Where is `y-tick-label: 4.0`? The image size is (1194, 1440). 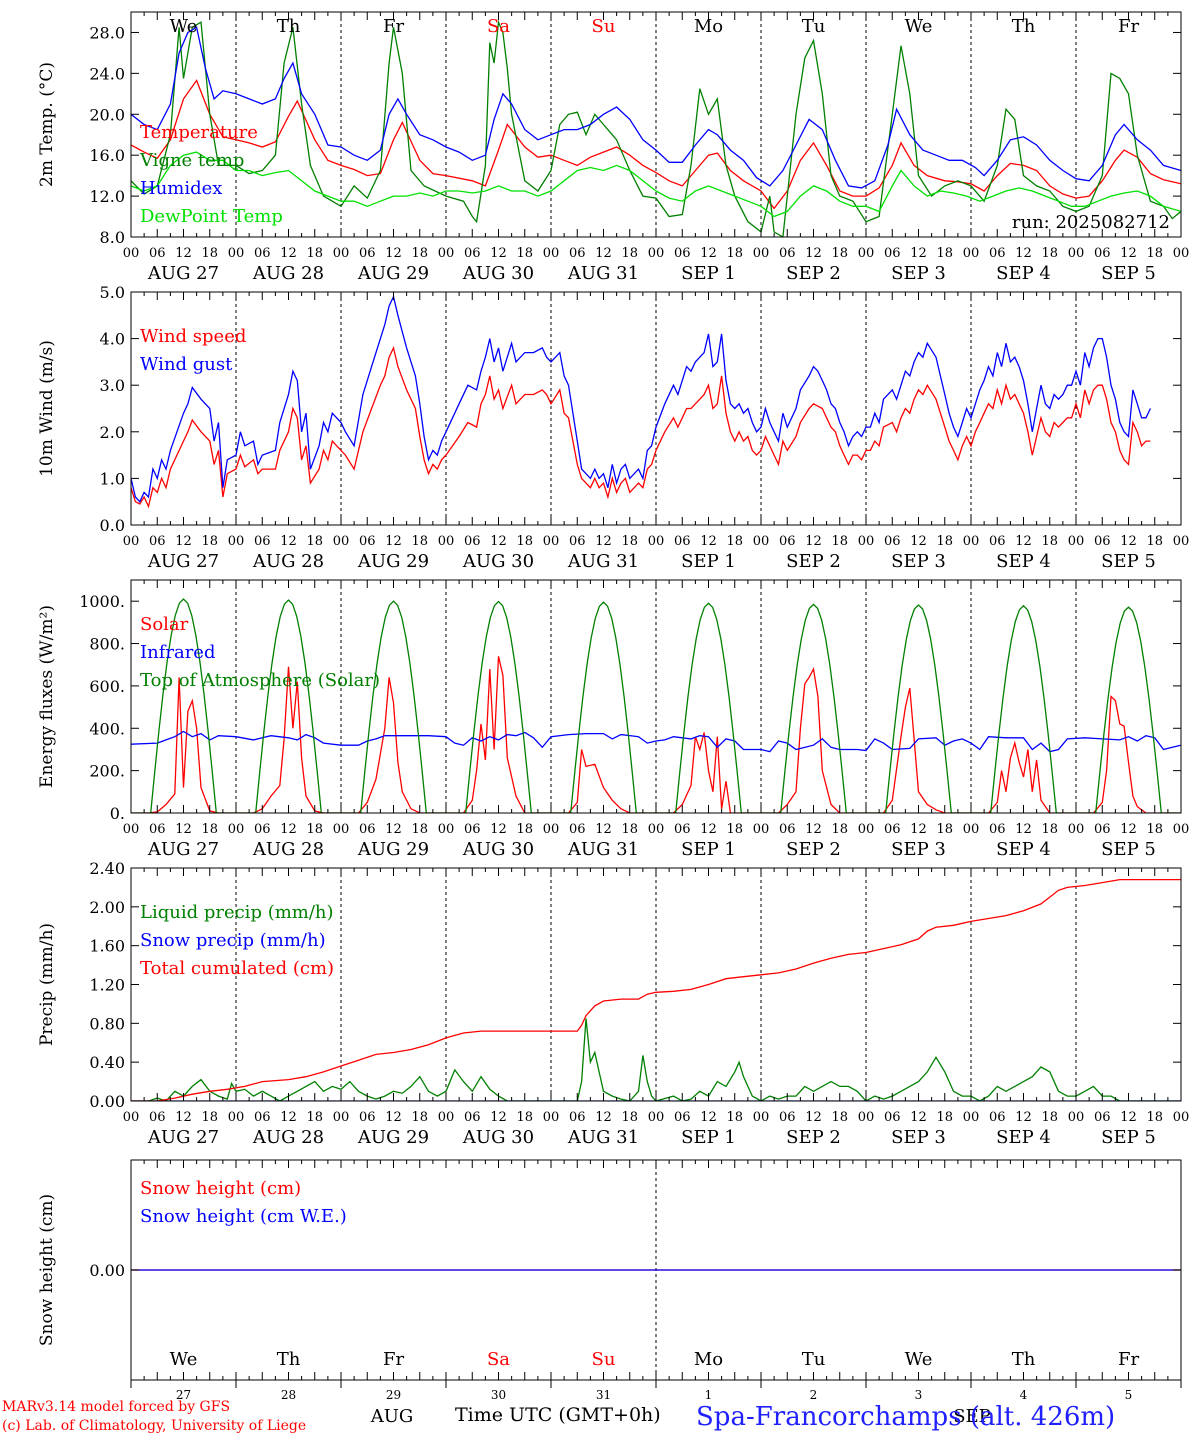 y-tick-label: 4.0 is located at coordinates (112, 339).